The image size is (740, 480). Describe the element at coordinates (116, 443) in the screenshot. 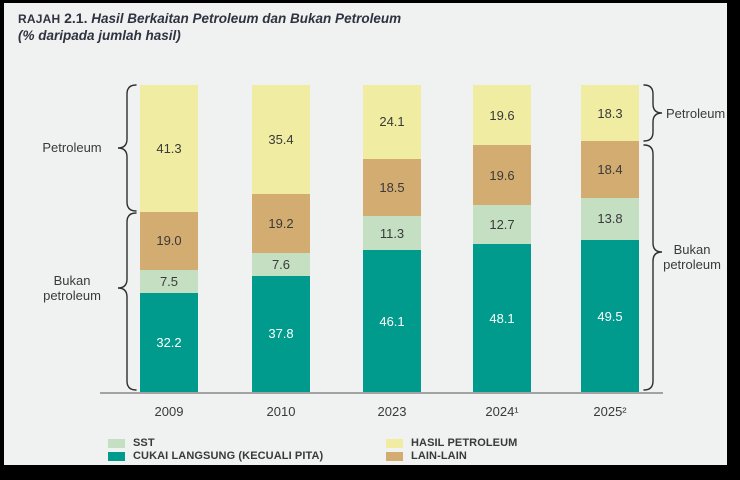

I see `sst-swatch-icon` at that location.